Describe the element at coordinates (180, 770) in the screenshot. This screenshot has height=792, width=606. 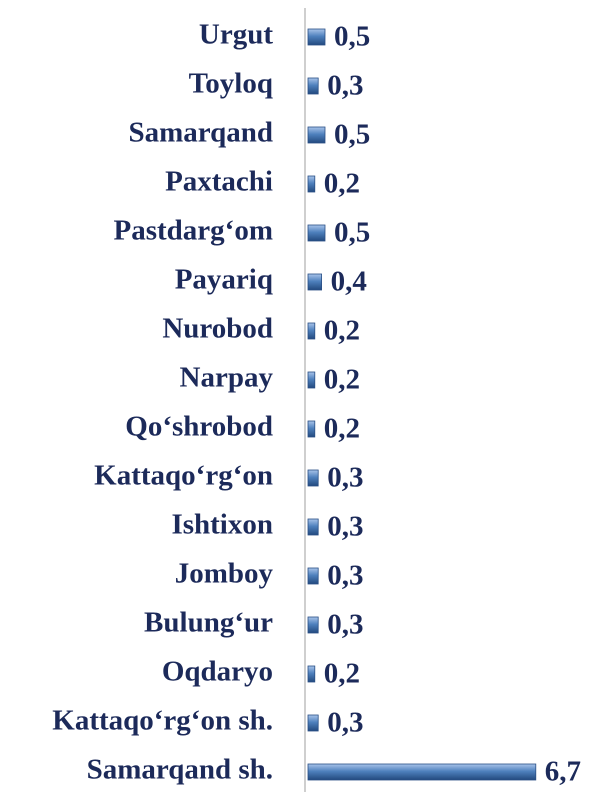
I see `category-label: Samarqand sh.` at that location.